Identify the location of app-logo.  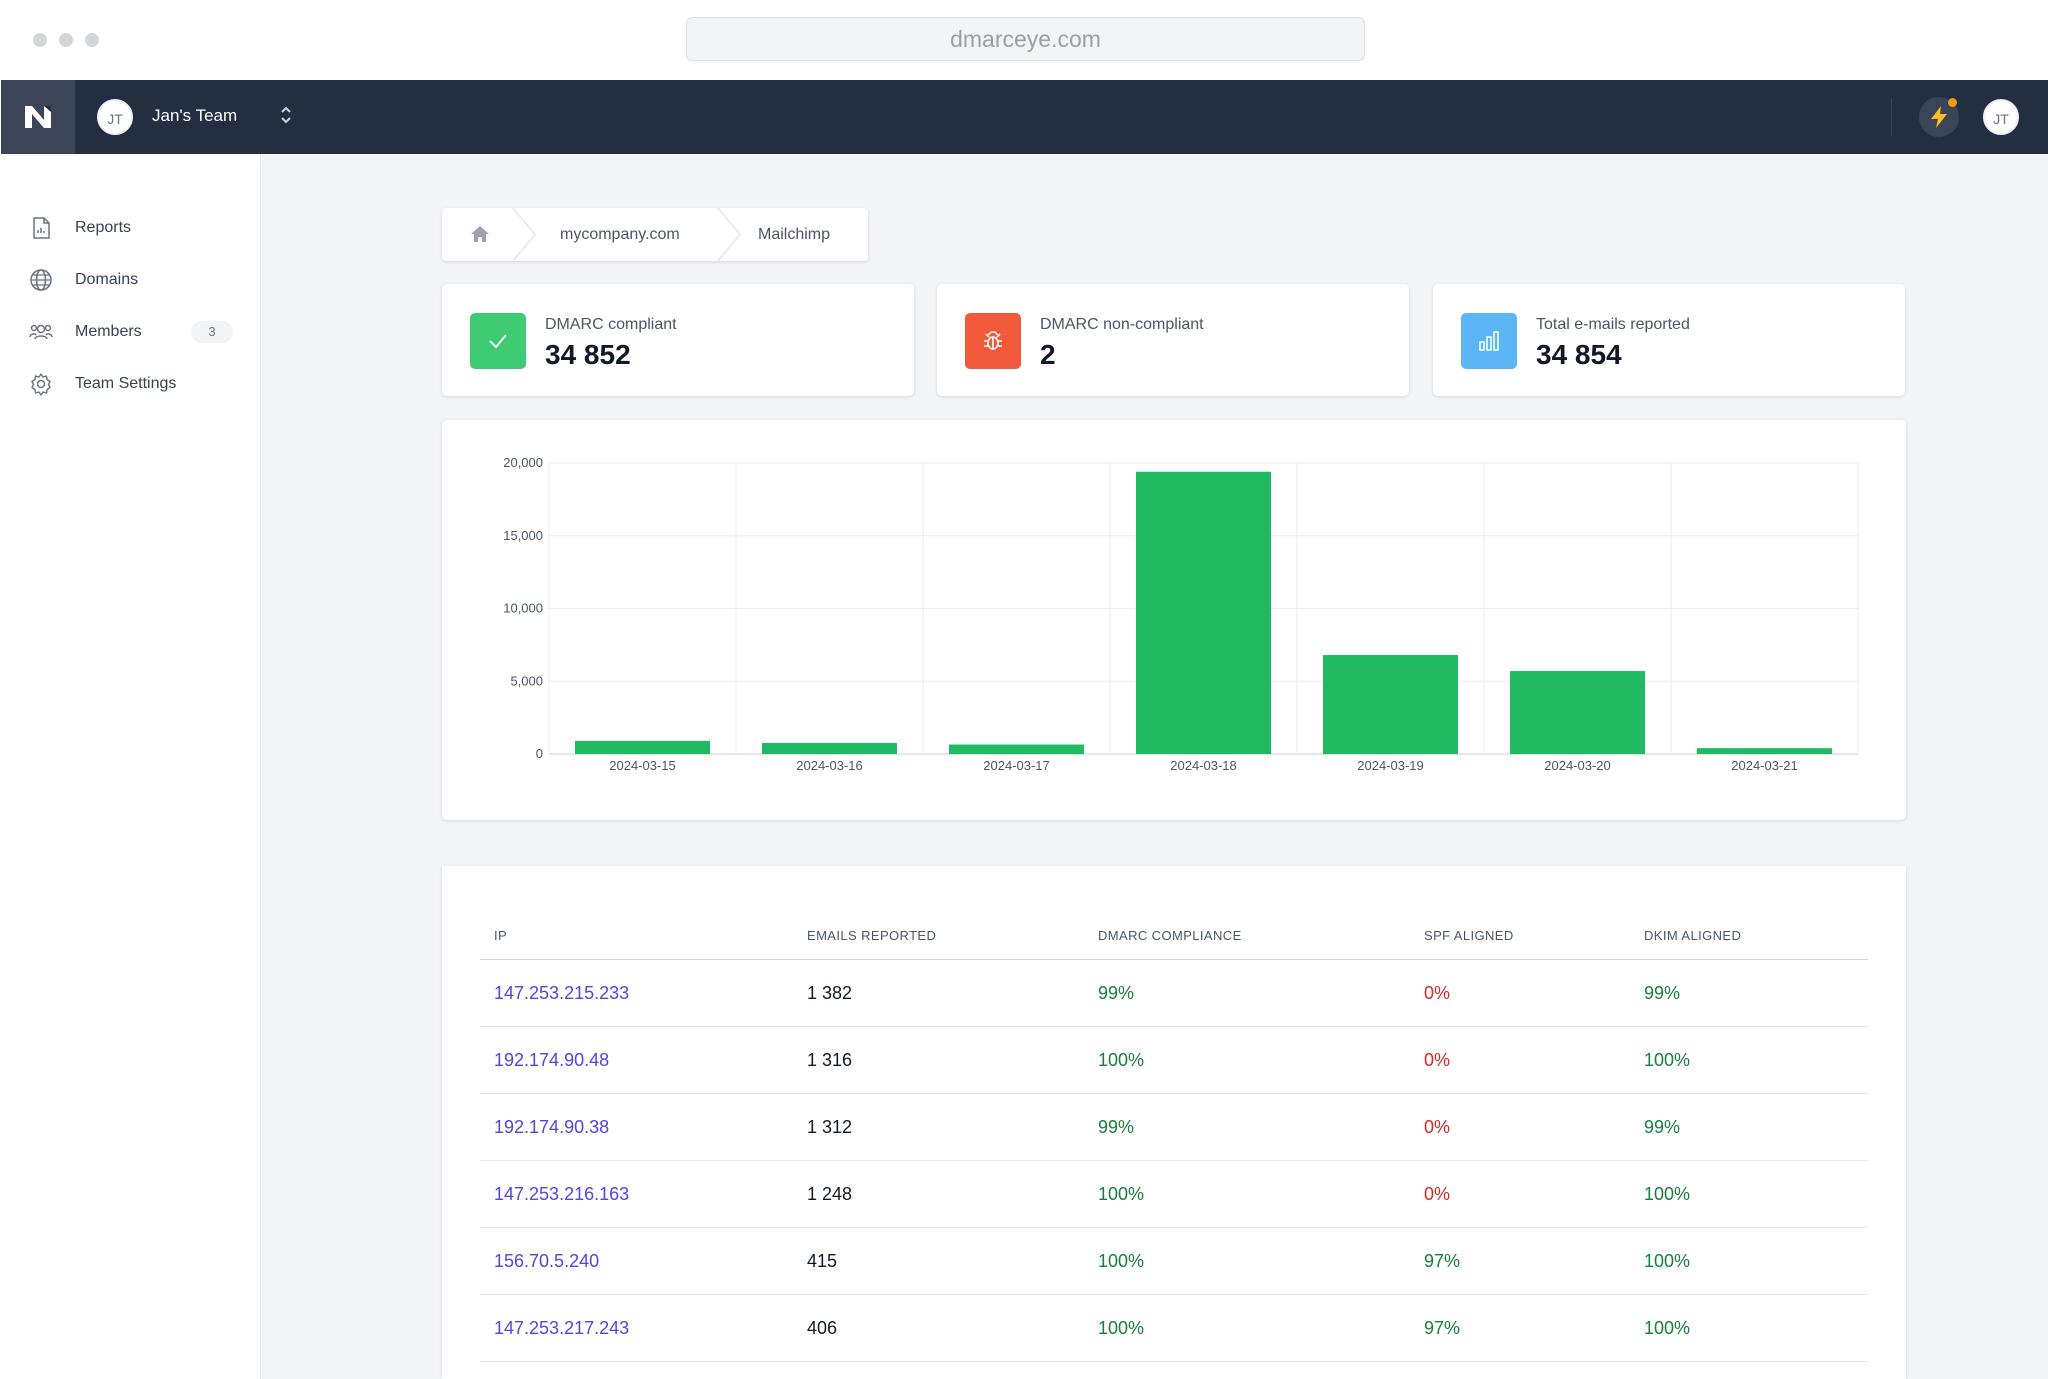
(38, 117).